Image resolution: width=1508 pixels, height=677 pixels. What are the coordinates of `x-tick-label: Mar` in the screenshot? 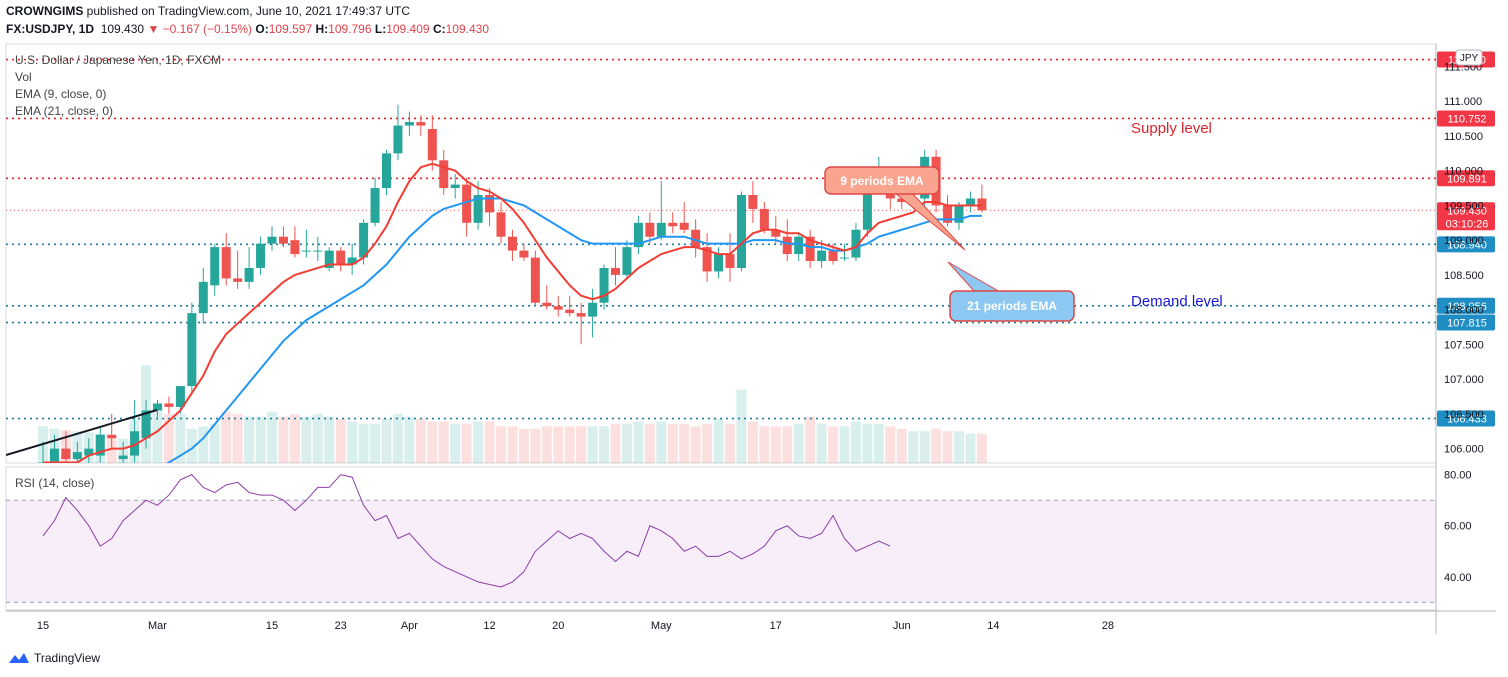 It's located at (157, 626).